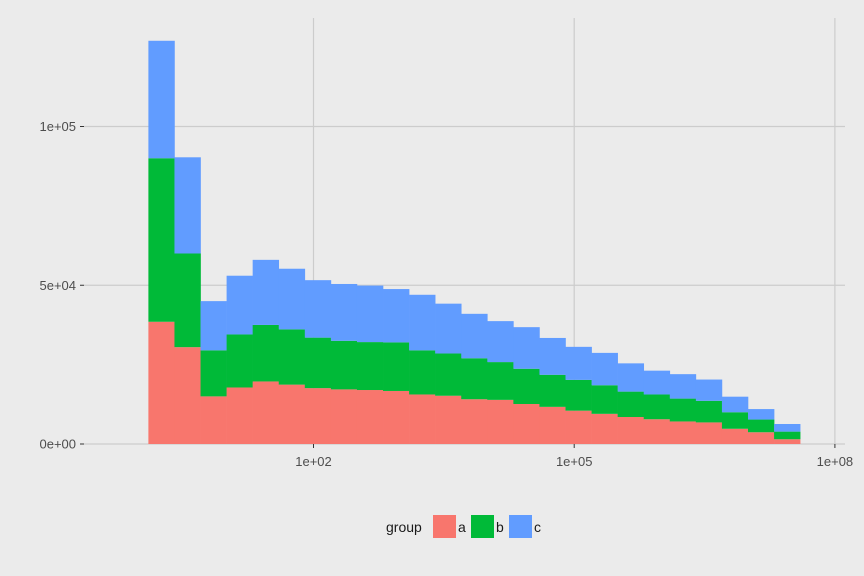 Image resolution: width=864 pixels, height=576 pixels. Describe the element at coordinates (482, 526) in the screenshot. I see `legend-key-b` at that location.